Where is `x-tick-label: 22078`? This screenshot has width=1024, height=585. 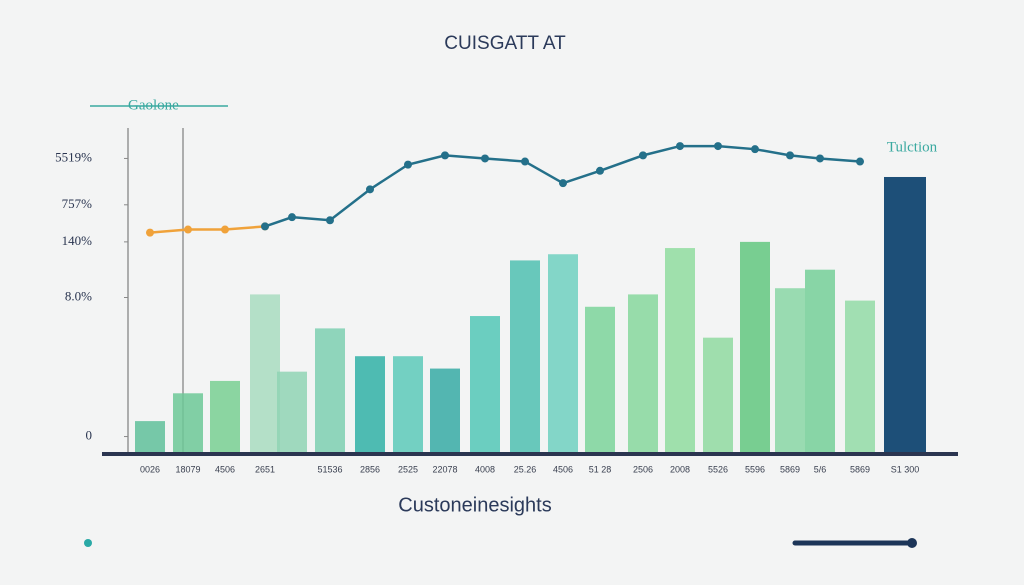 x-tick-label: 22078 is located at coordinates (444, 469).